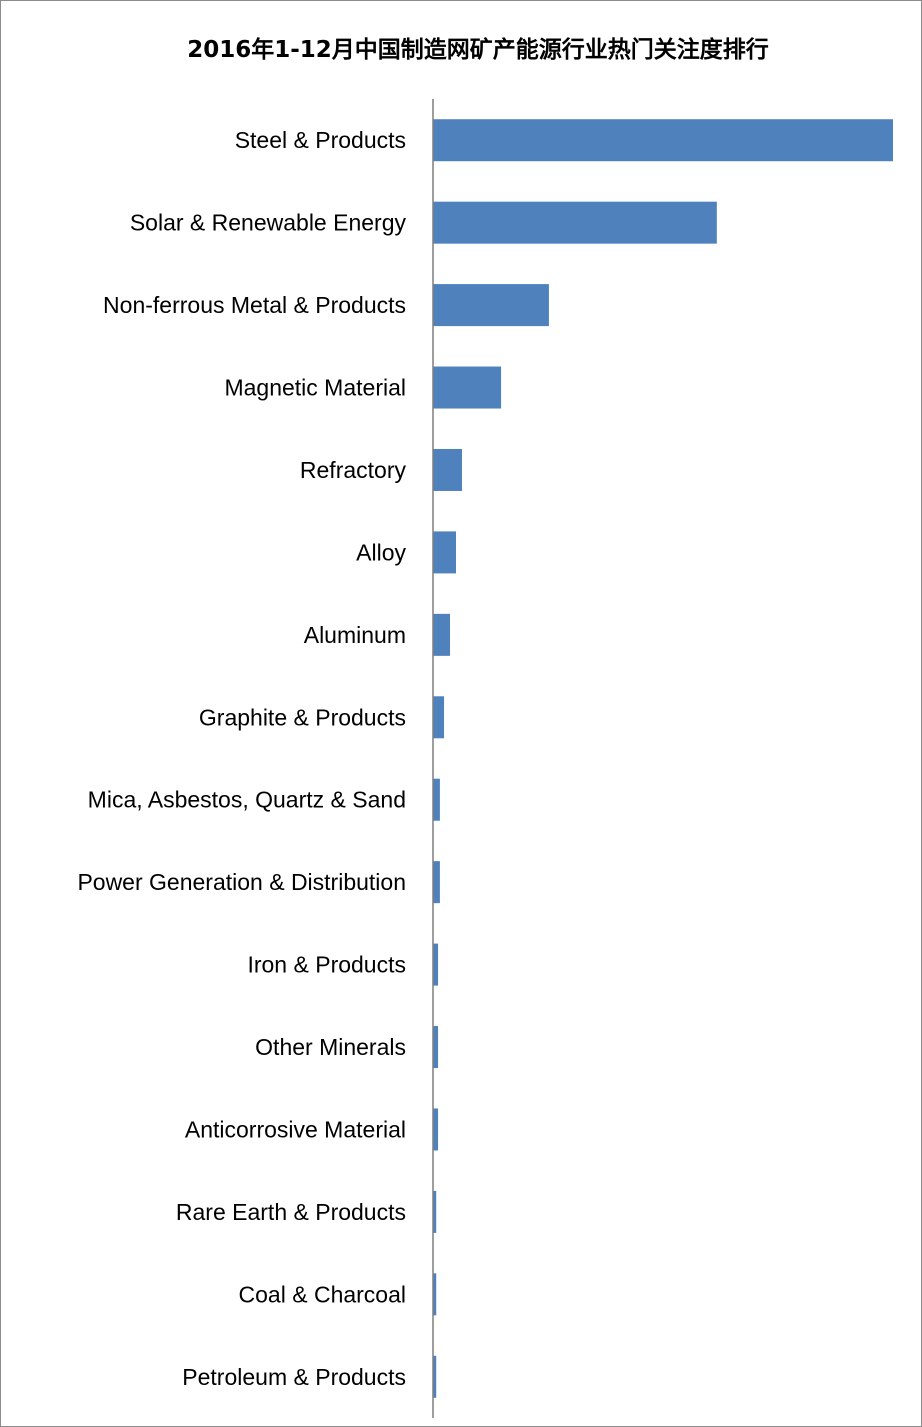 This screenshot has width=922, height=1427. Describe the element at coordinates (294, 1377) in the screenshot. I see `category-label: Petroleum & Products` at that location.